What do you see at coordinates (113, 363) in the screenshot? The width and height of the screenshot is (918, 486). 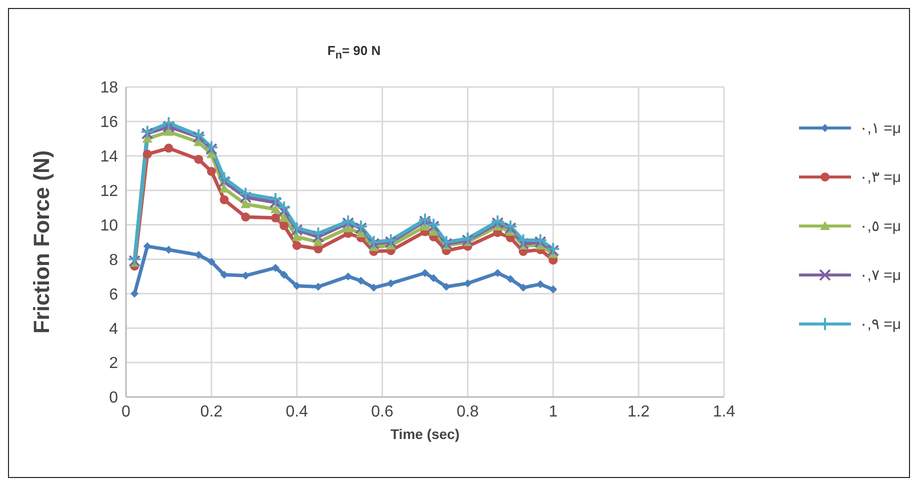 I see `y-tick-label: 2` at bounding box center [113, 363].